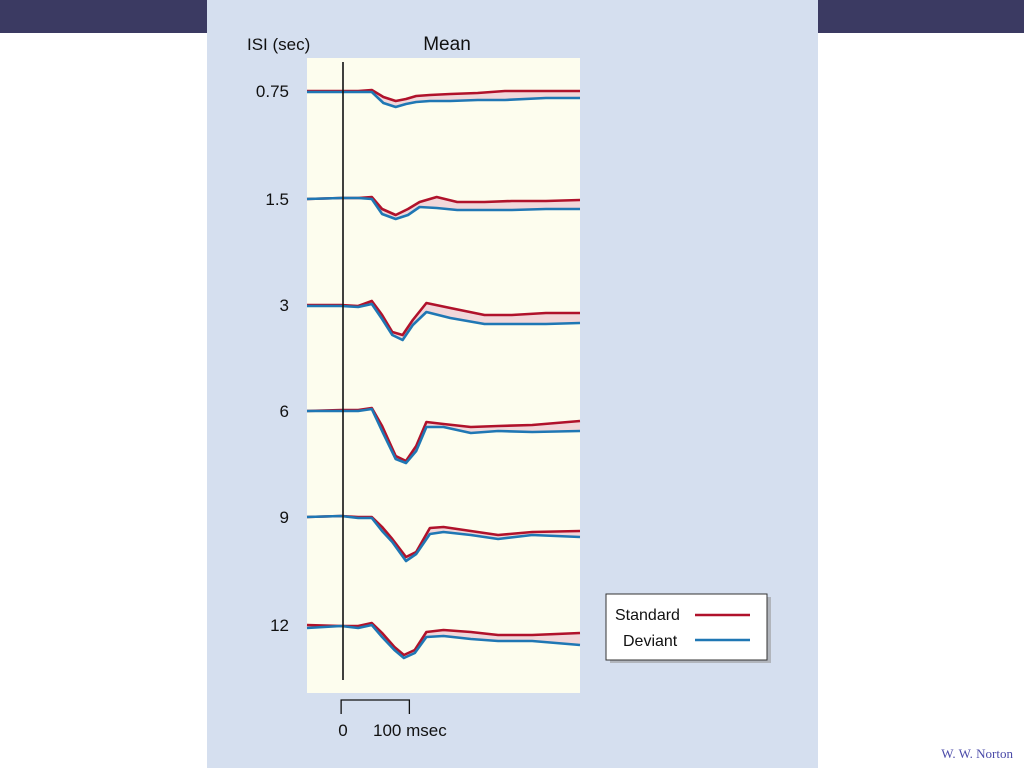 The image size is (1024, 768). What do you see at coordinates (284, 305) in the screenshot?
I see `isi-label-3: 3` at bounding box center [284, 305].